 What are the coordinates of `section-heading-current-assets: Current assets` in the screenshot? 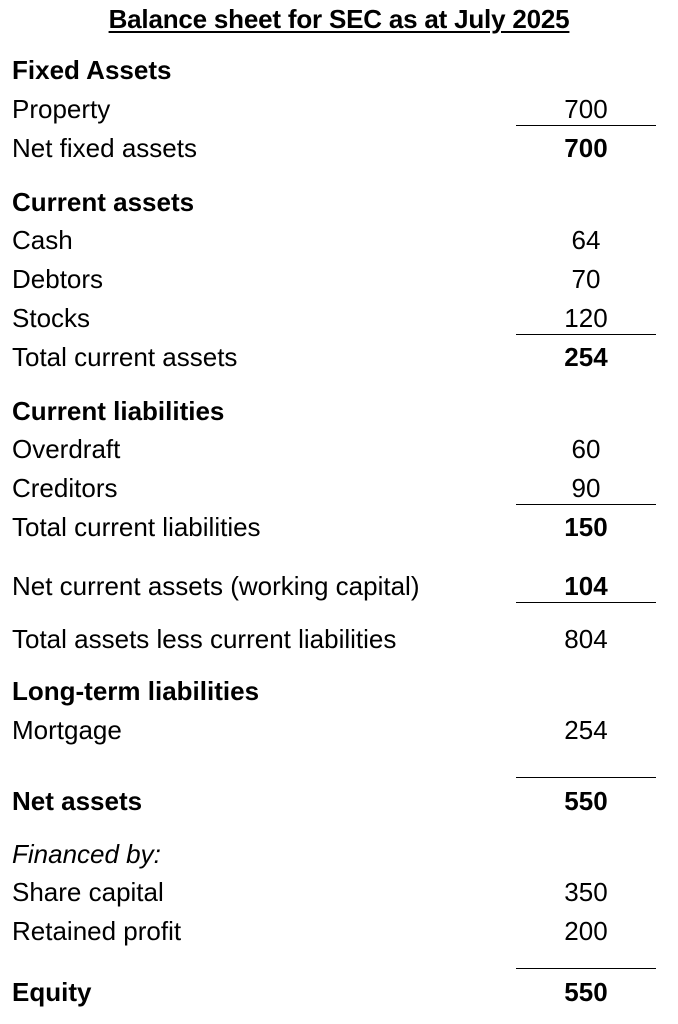 It's located at (339, 202).